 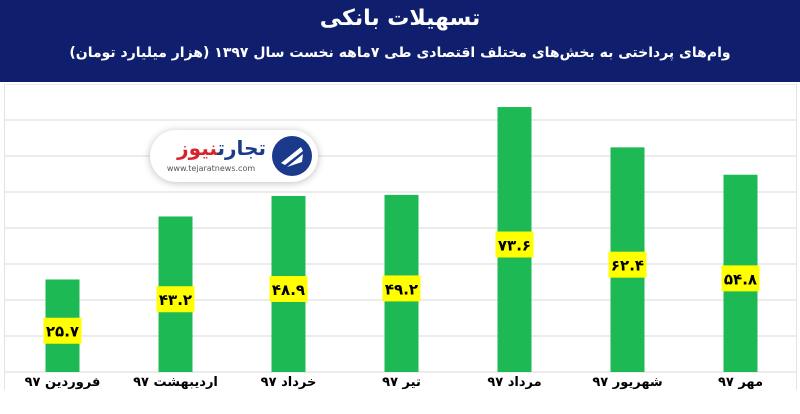 What do you see at coordinates (175, 382) in the screenshot?
I see `x-tick-label: اردیبهشت ۹۷` at bounding box center [175, 382].